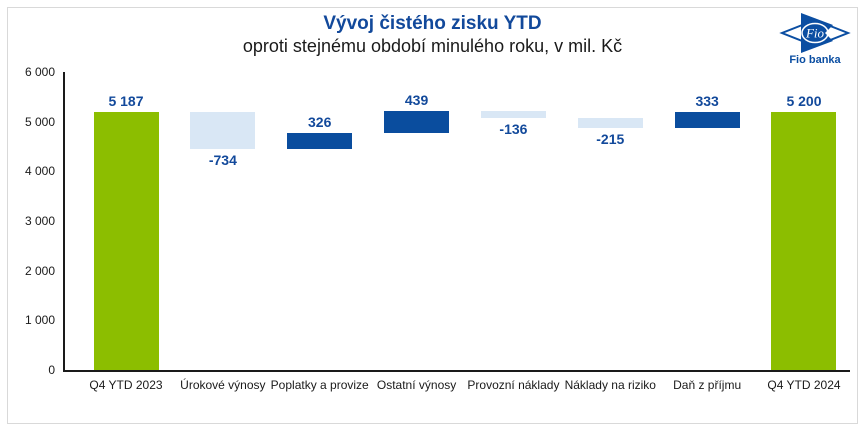 Image resolution: width=865 pixels, height=431 pixels. I want to click on x-axis-line, so click(456, 371).